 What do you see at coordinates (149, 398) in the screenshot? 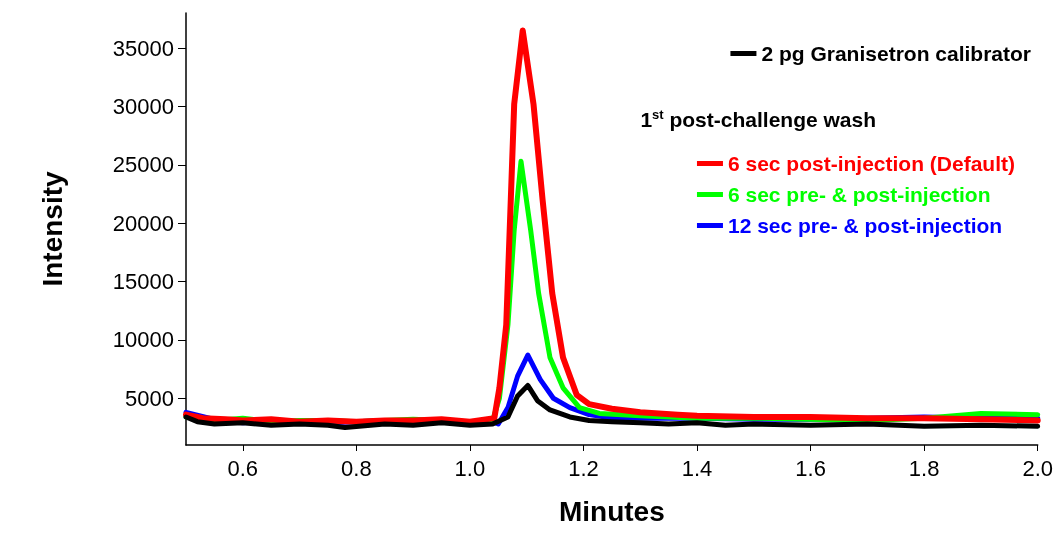
I see `y-tick-label: 5000` at bounding box center [149, 398].